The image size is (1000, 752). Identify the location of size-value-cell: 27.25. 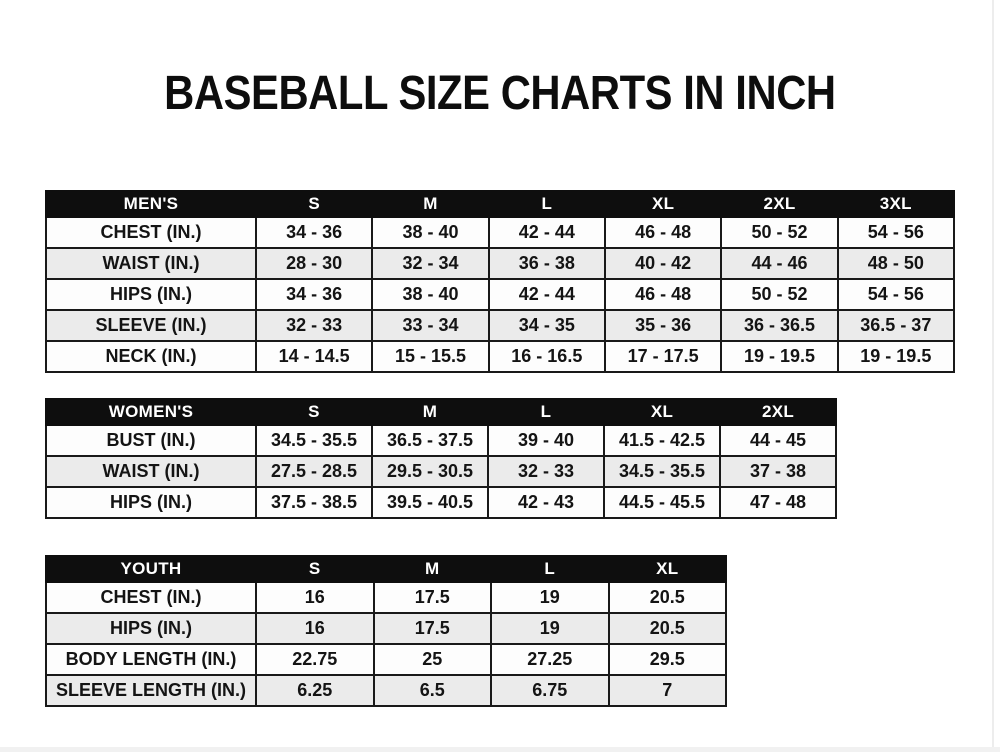
(550, 659).